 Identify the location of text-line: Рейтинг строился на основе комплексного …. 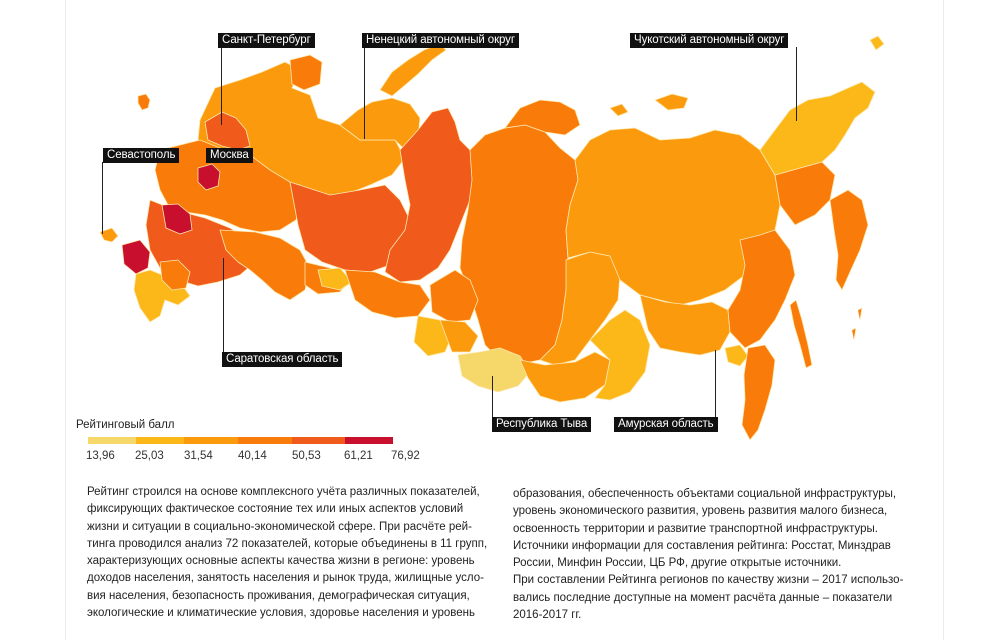
(283, 492).